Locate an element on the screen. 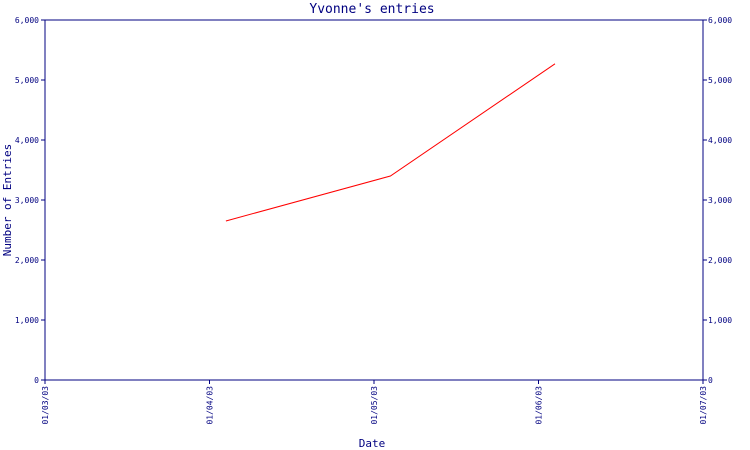  y-tick-label-left: 2,000 is located at coordinates (27, 260).